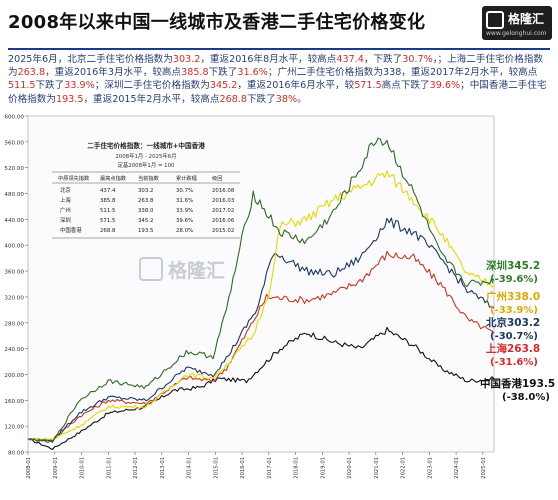 The width and height of the screenshot is (558, 500). I want to click on inset-cell: 437.4, so click(108, 191).